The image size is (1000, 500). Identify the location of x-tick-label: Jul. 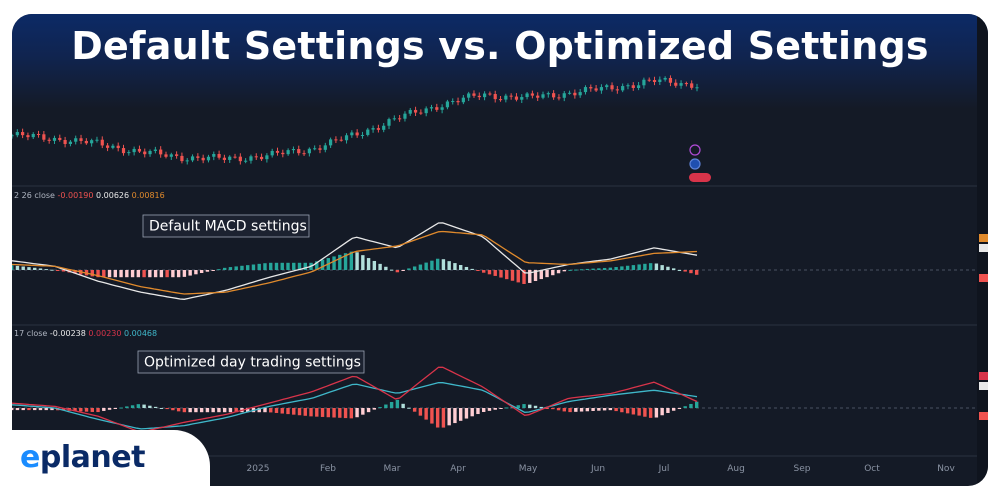
(664, 469).